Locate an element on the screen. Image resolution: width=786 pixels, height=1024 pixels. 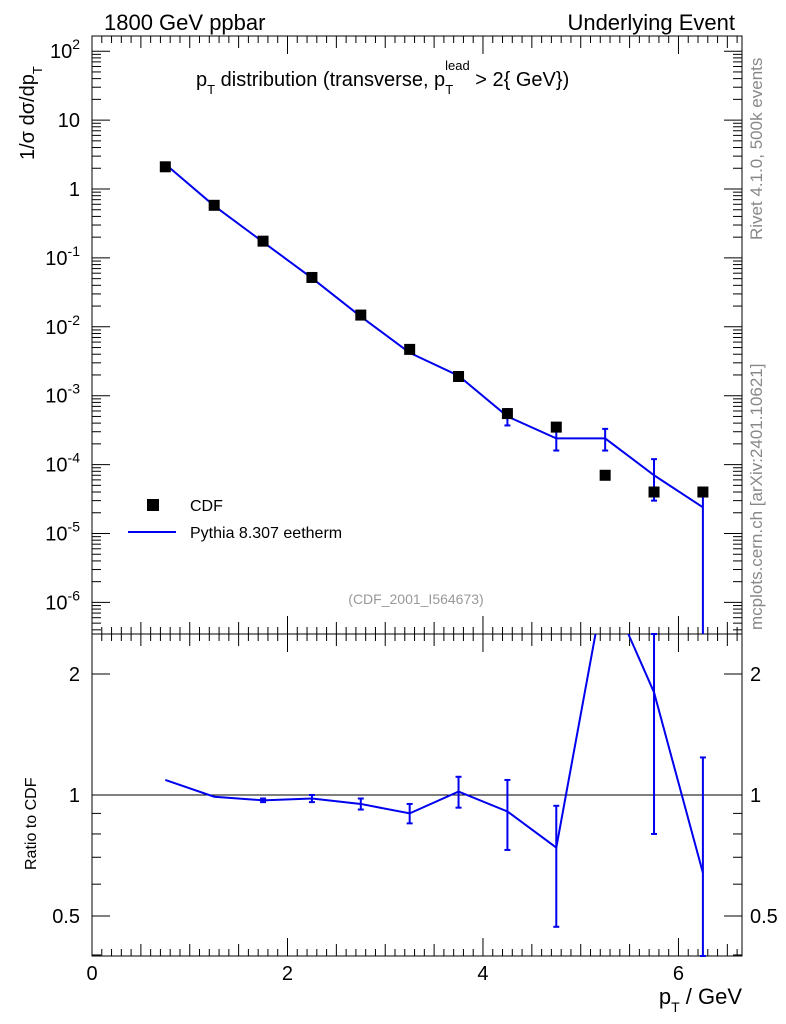
ytick-exp: 2 is located at coordinates (76, 44).